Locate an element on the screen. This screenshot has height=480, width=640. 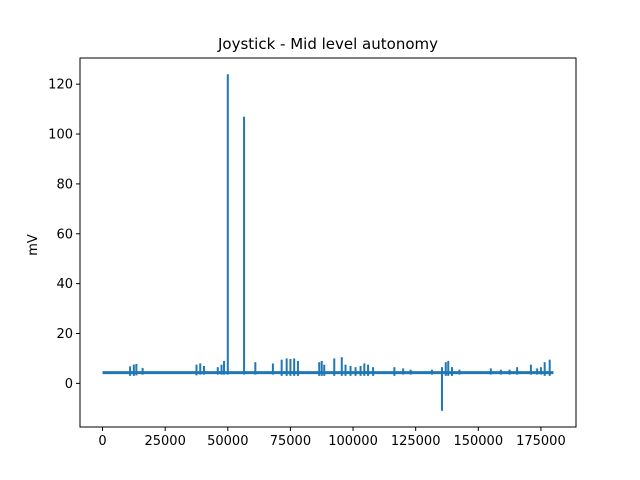
x-tick-label: 50000 is located at coordinates (227, 441).